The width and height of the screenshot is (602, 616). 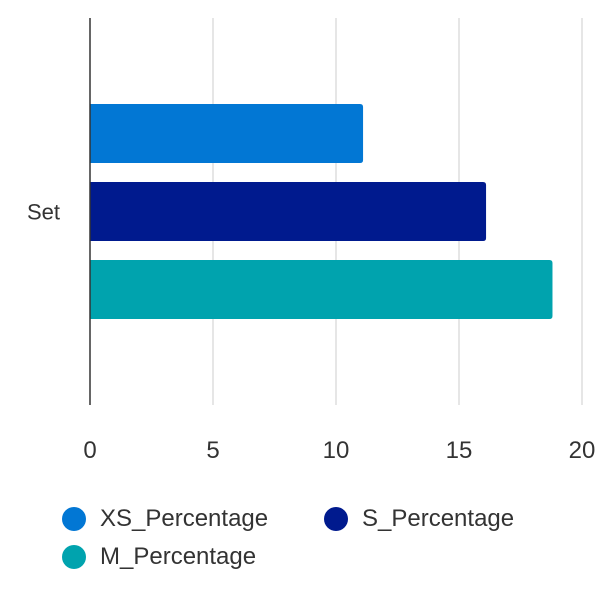 I want to click on legend-label: S_Percentage, so click(x=438, y=518).